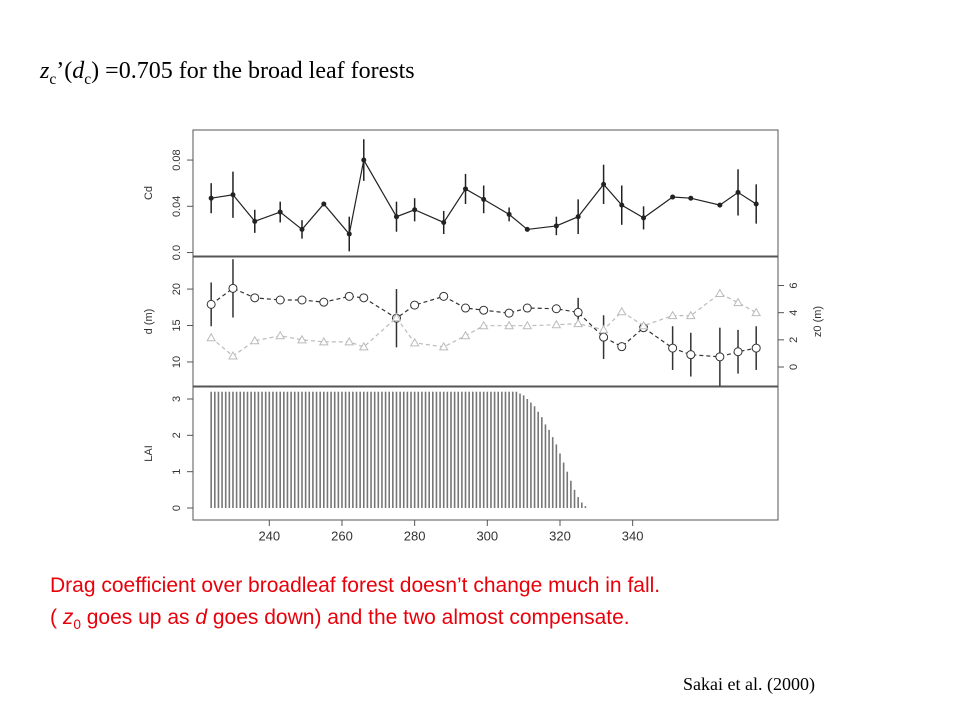  I want to click on y-axis-label: Cd, so click(149, 193).